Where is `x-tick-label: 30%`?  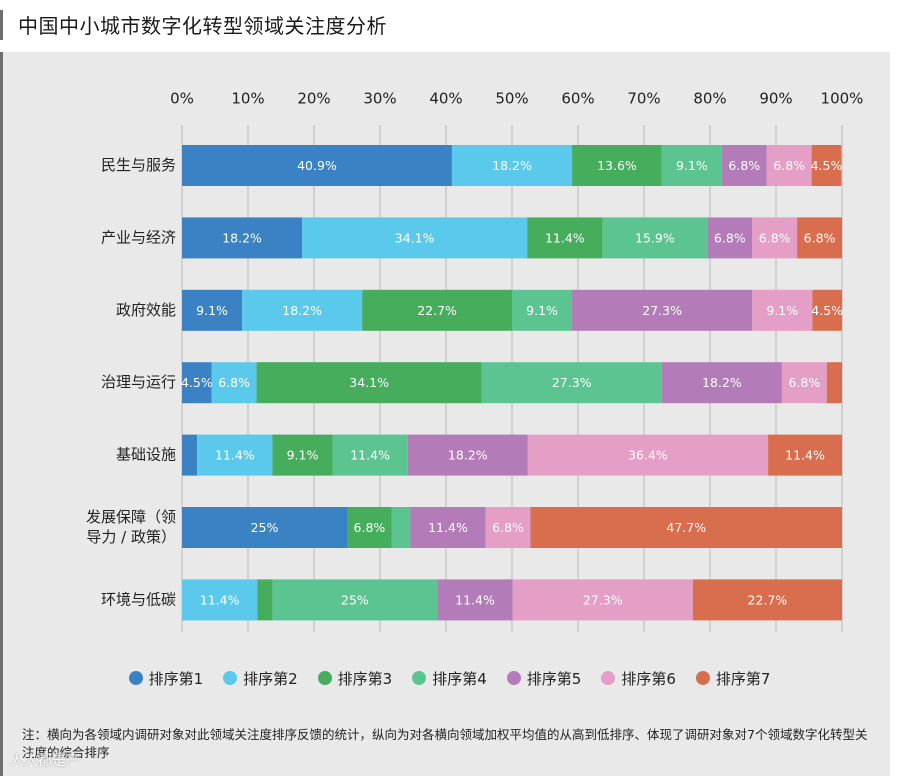
x-tick-label: 30% is located at coordinates (379, 99).